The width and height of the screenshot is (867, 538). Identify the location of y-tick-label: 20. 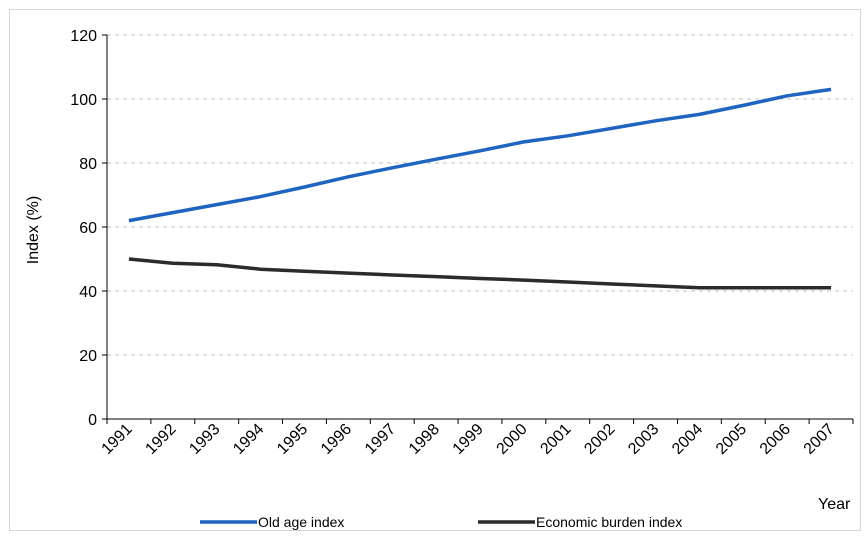
(88, 356).